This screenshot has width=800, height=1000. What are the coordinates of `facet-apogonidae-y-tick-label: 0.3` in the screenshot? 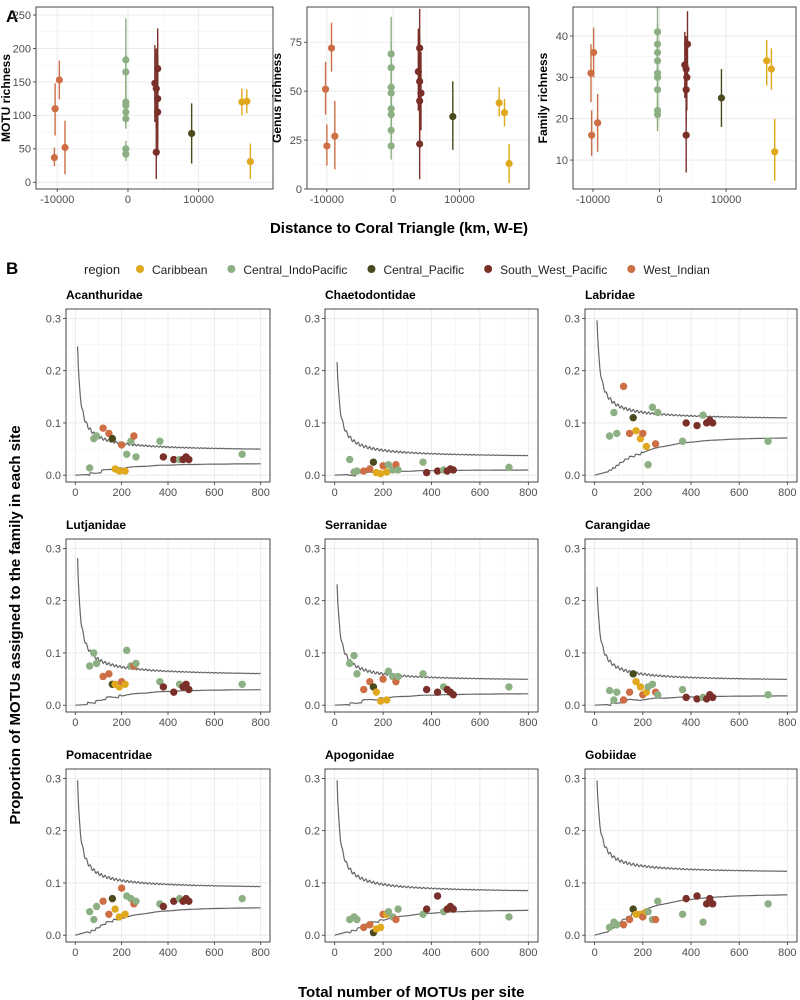 It's located at (312, 779).